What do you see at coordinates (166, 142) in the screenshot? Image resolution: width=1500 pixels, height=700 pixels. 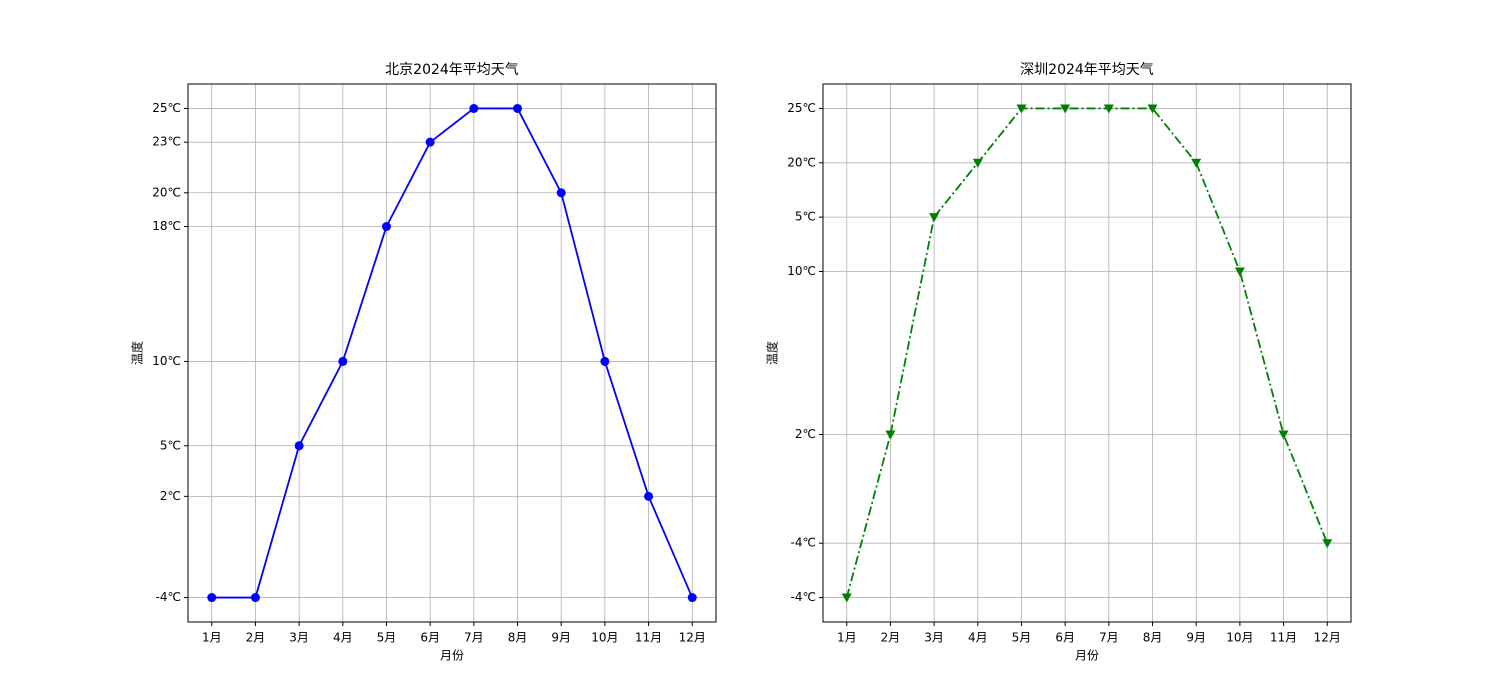 I see `y-tick-label: 23℃` at bounding box center [166, 142].